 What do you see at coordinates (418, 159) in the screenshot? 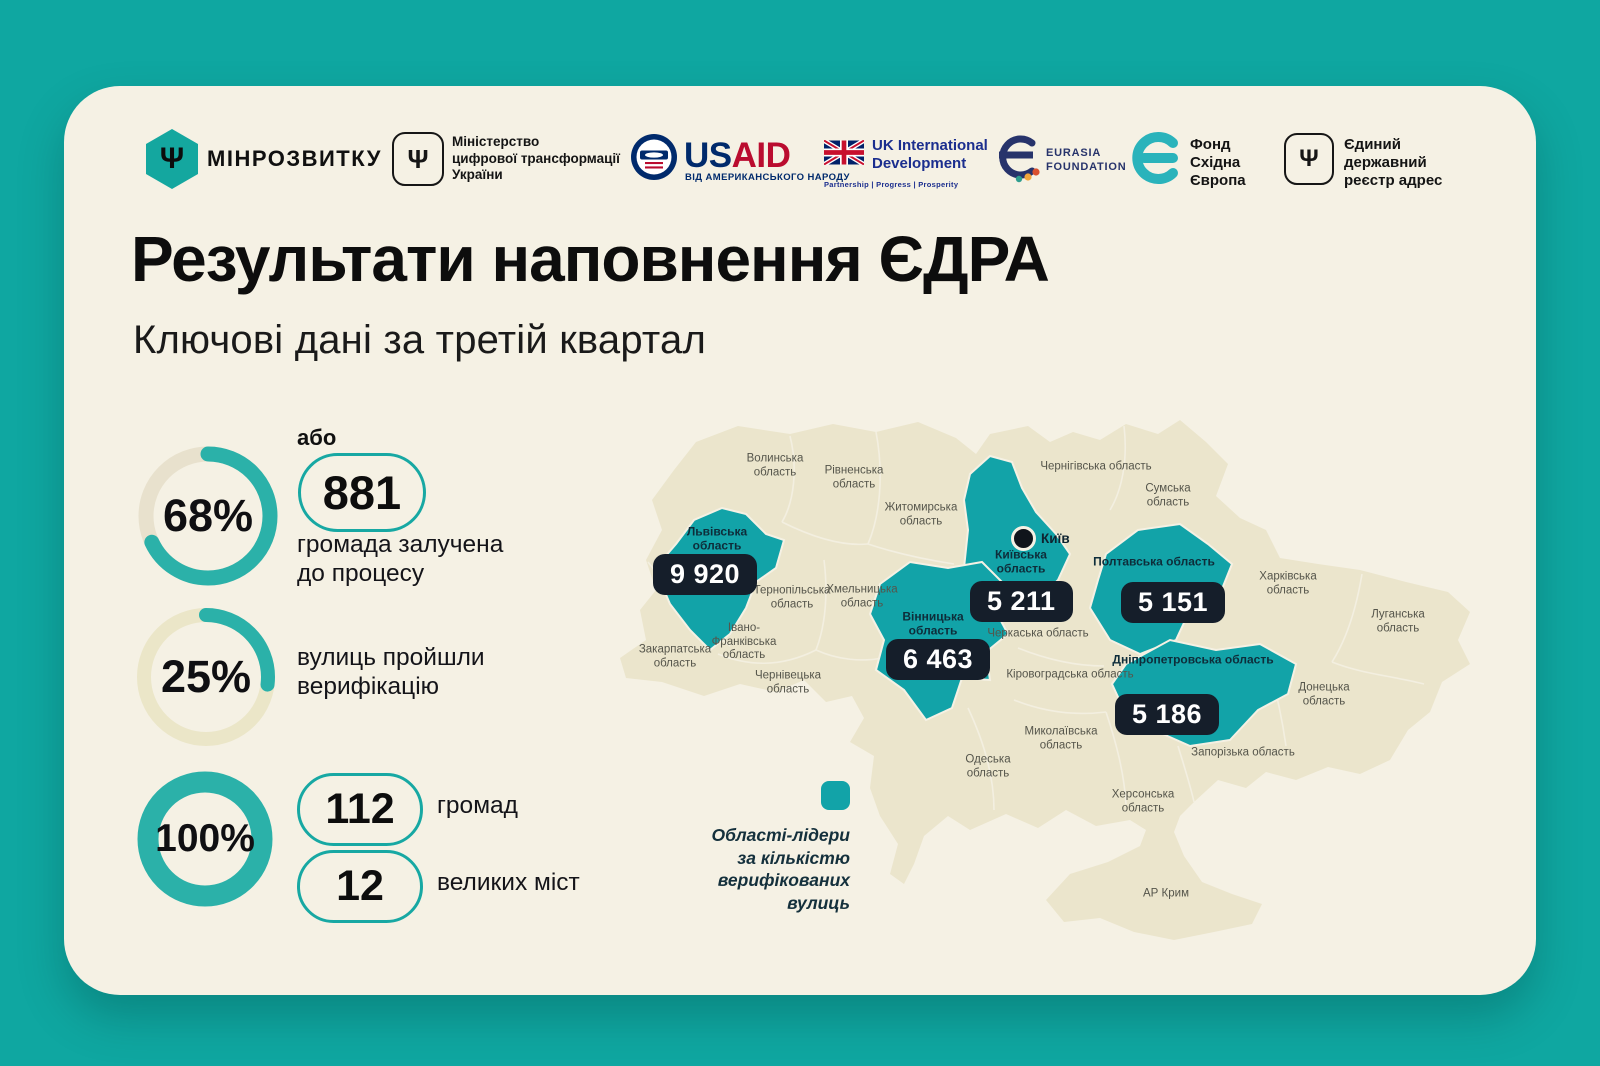
I see `mintsyfra-trident-icon: Ψ` at bounding box center [418, 159].